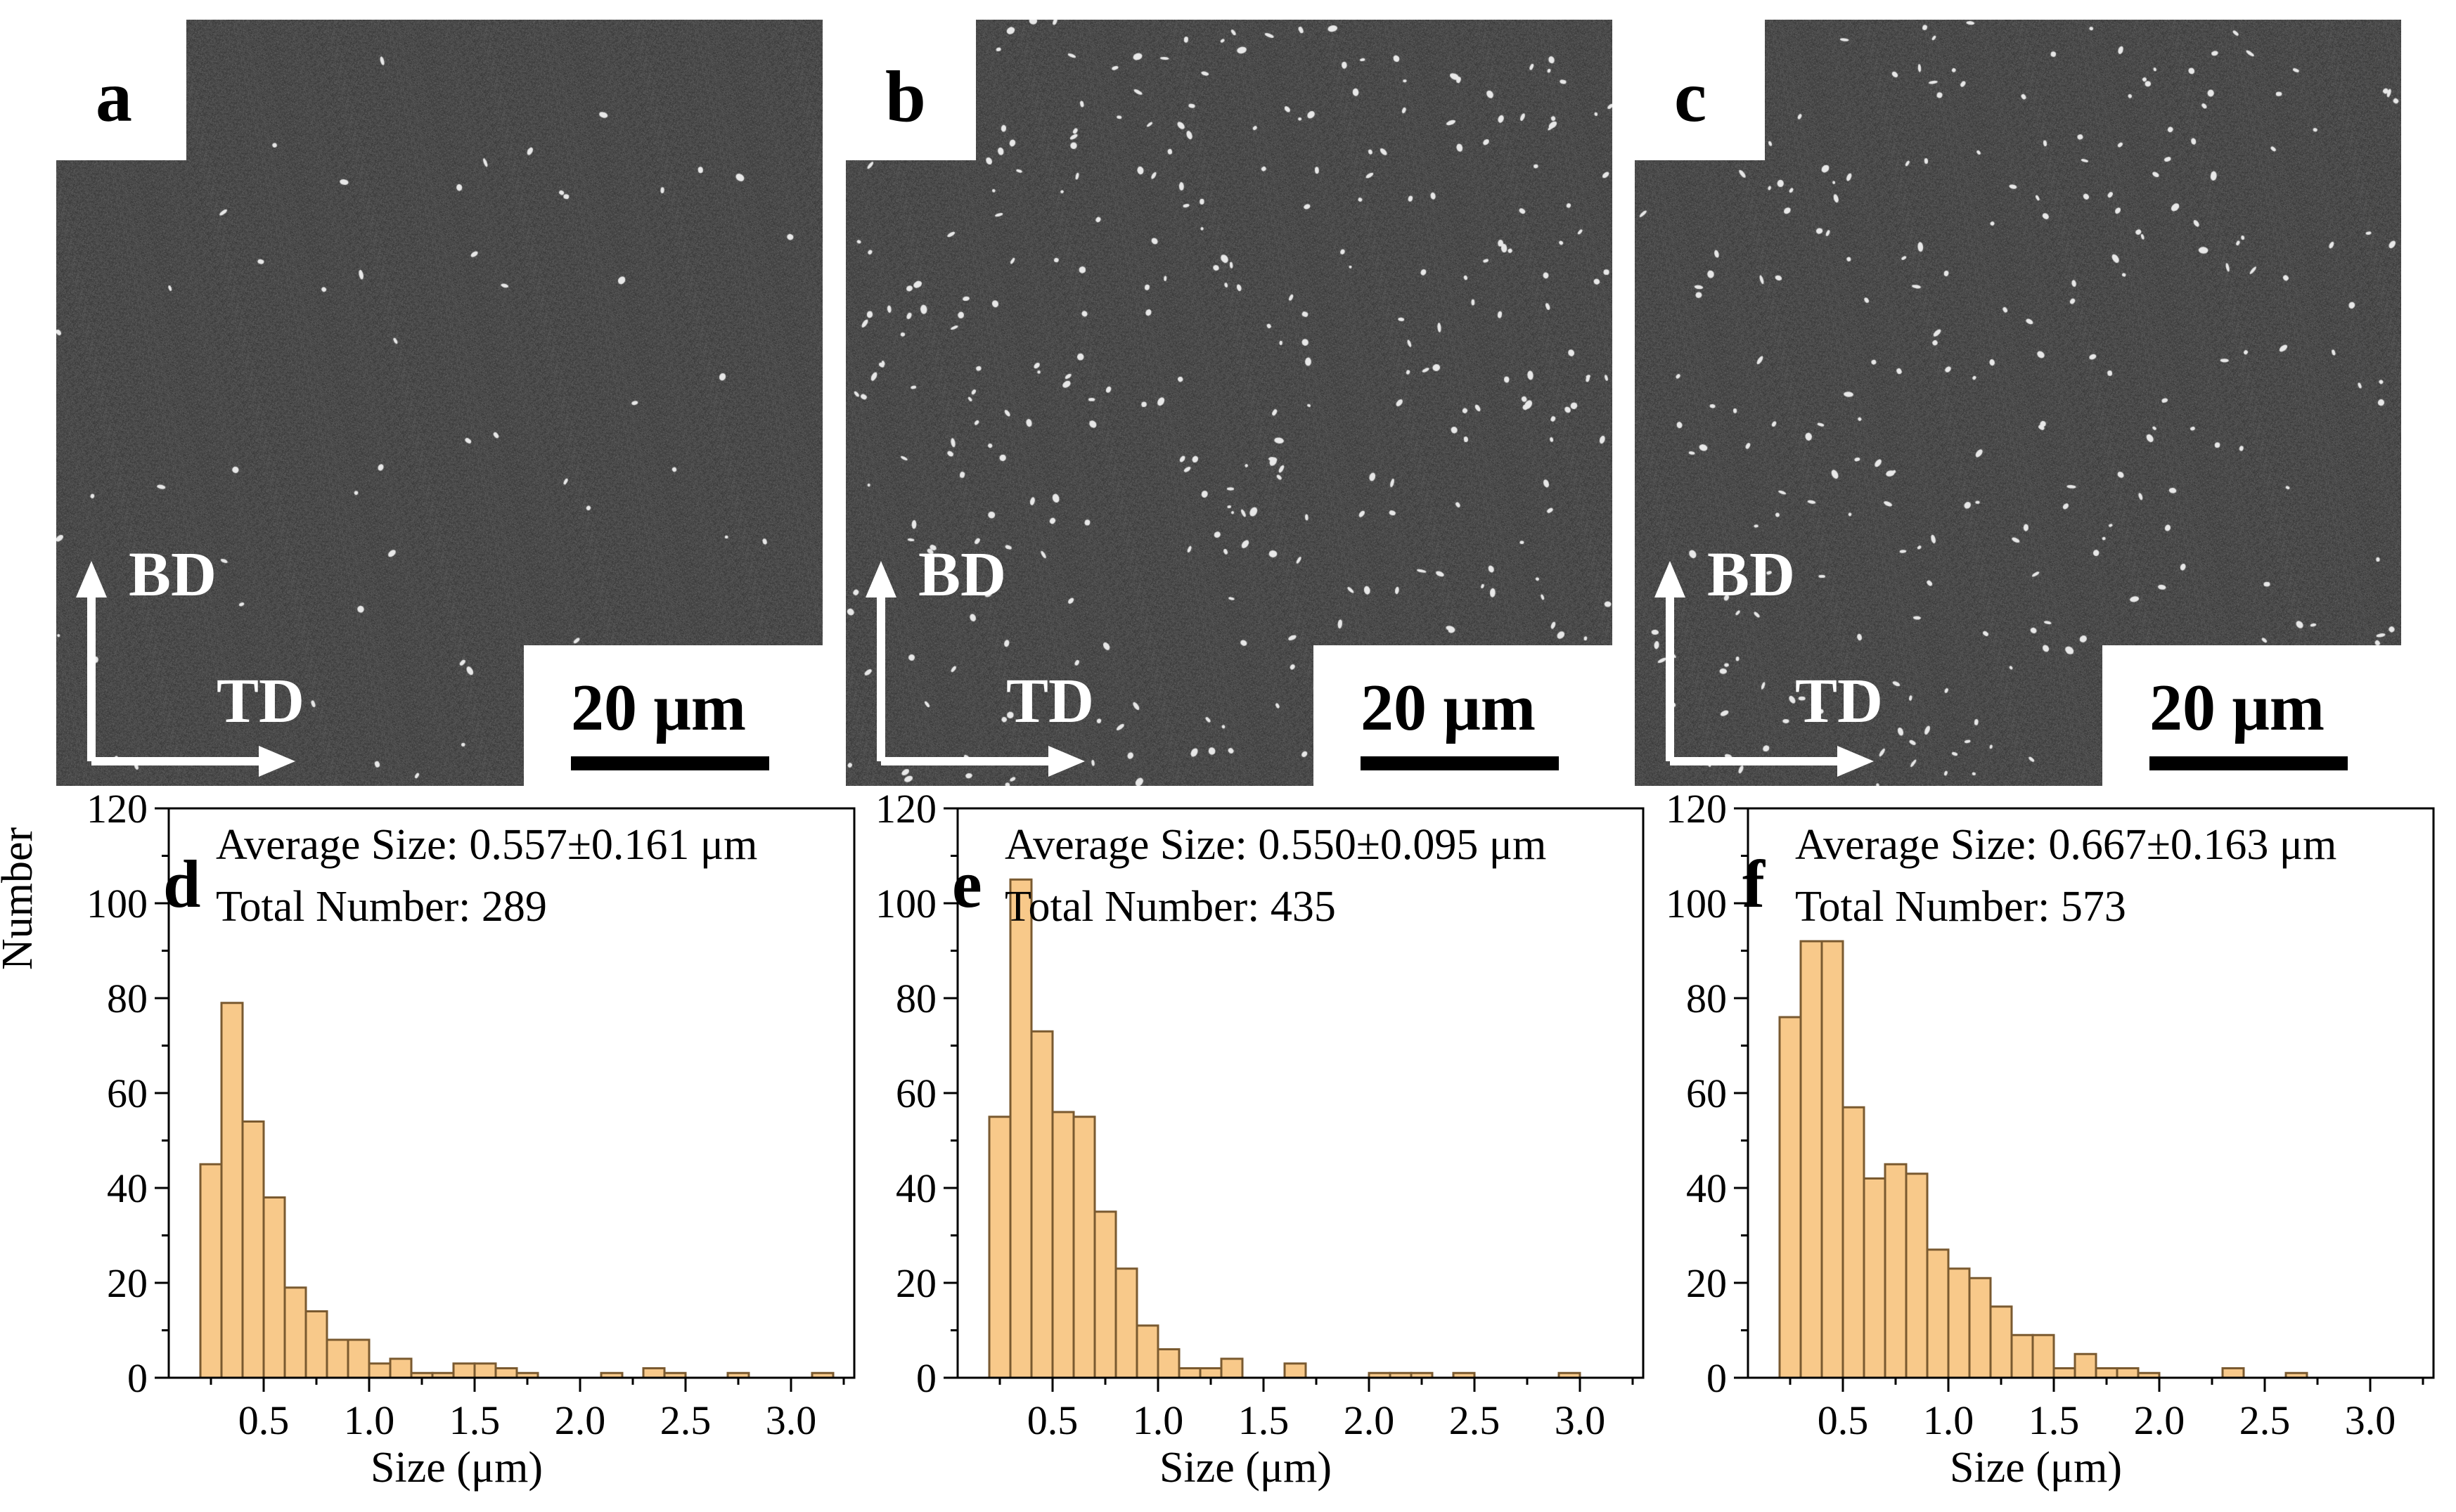  What do you see at coordinates (486, 845) in the screenshot?
I see `average-size-text: Average Size: 0.557±0.161 μm` at bounding box center [486, 845].